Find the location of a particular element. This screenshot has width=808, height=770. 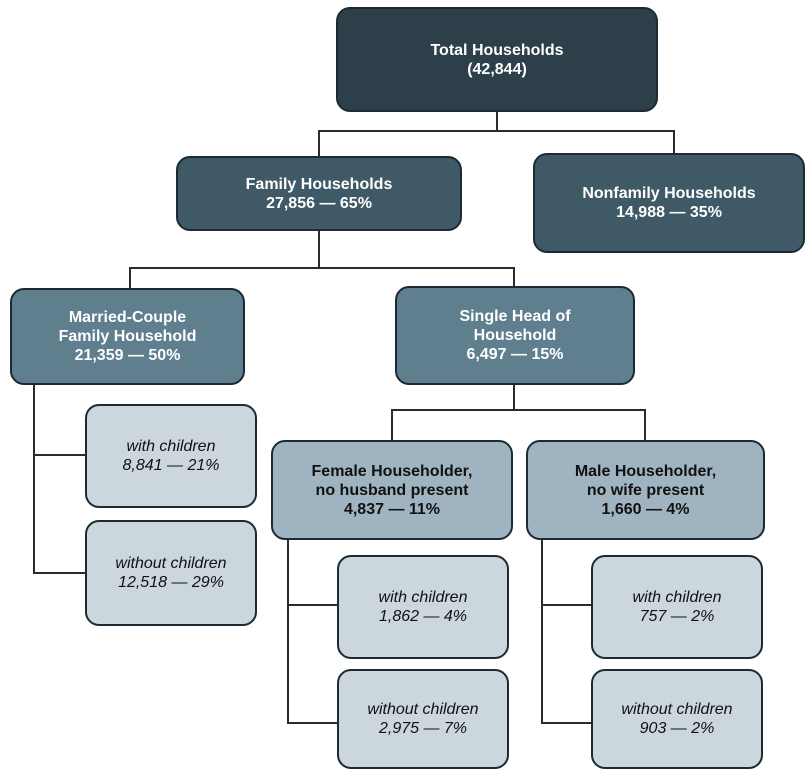

node-title-line1: Male Householder, is located at coordinates (645, 471).